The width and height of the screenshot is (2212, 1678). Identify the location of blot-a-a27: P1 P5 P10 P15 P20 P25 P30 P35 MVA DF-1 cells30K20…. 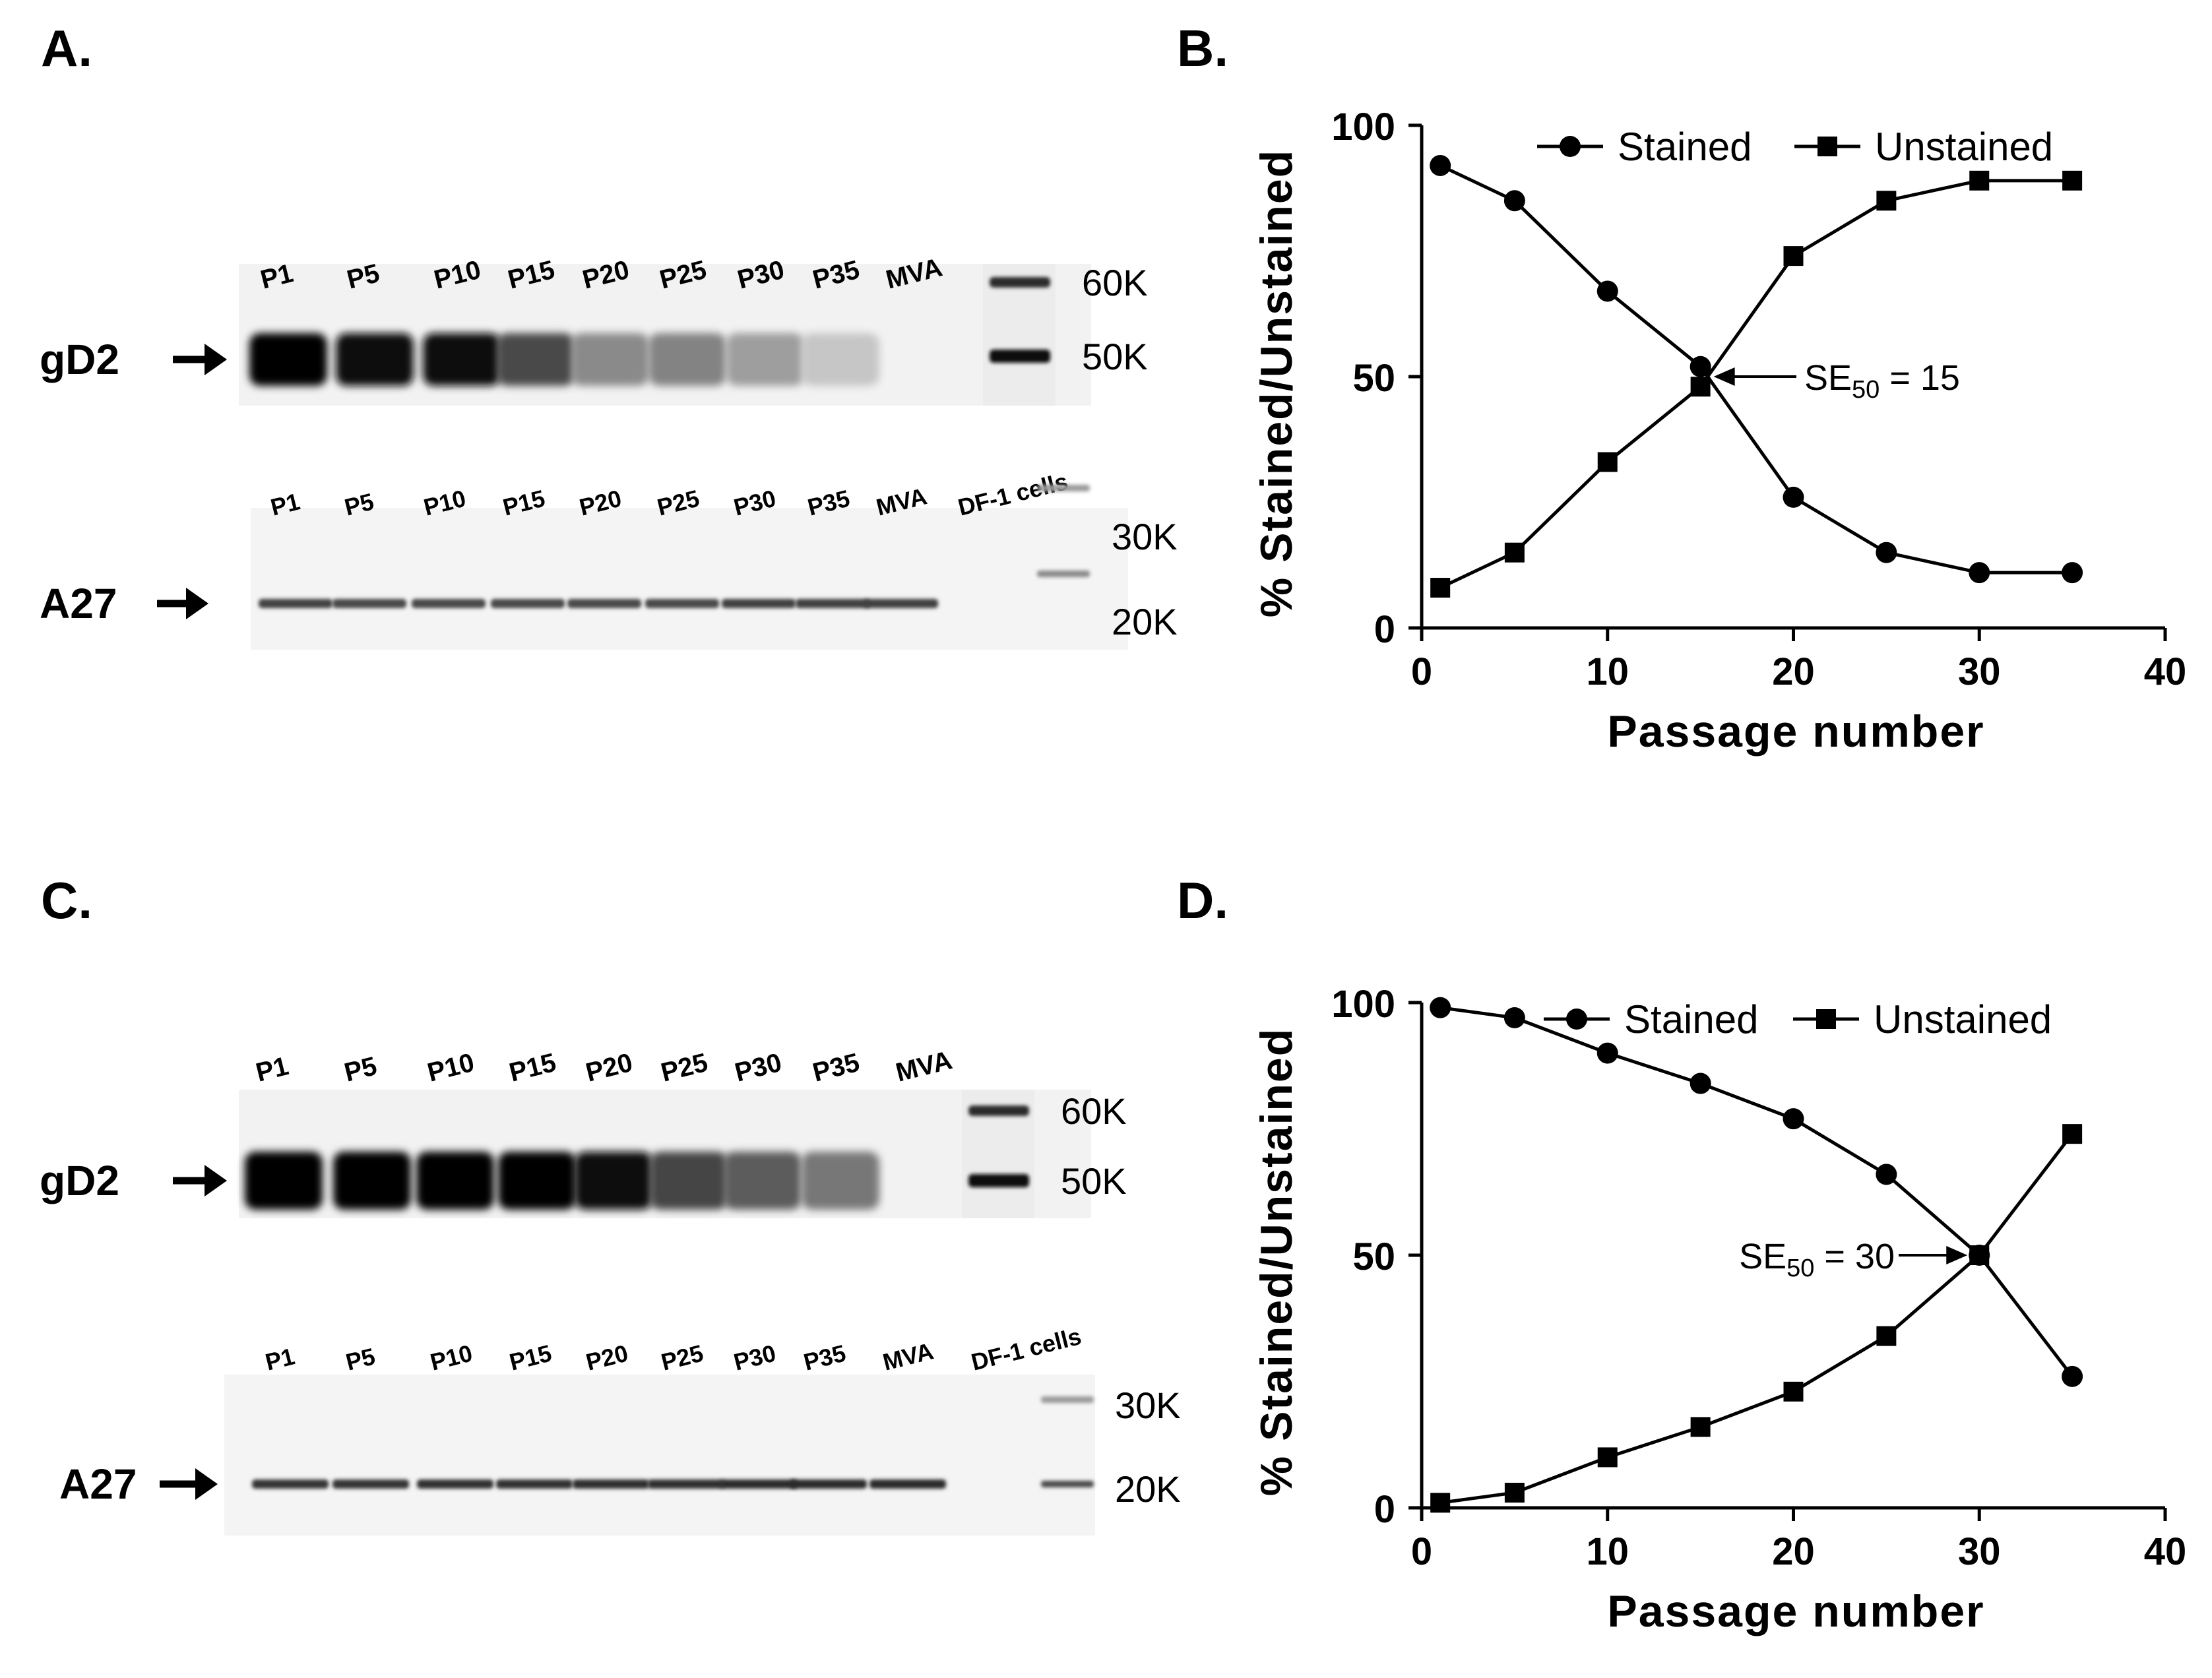
(609, 559).